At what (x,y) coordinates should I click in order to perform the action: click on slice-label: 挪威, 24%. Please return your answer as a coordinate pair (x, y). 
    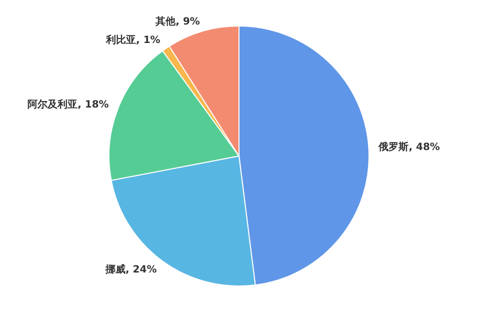
    Looking at the image, I should click on (130, 269).